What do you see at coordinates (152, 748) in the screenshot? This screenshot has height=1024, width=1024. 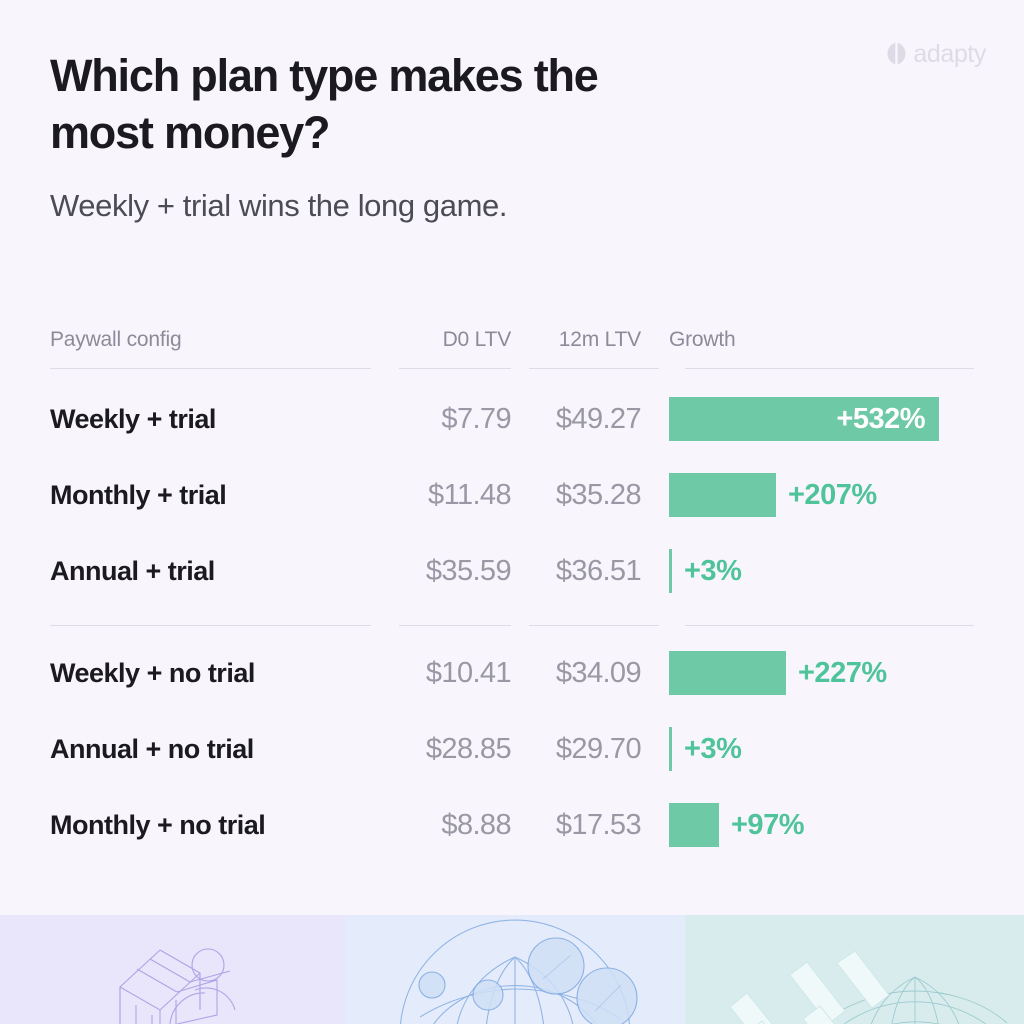 I see `cell-paywall-config: Annual + no trial` at bounding box center [152, 748].